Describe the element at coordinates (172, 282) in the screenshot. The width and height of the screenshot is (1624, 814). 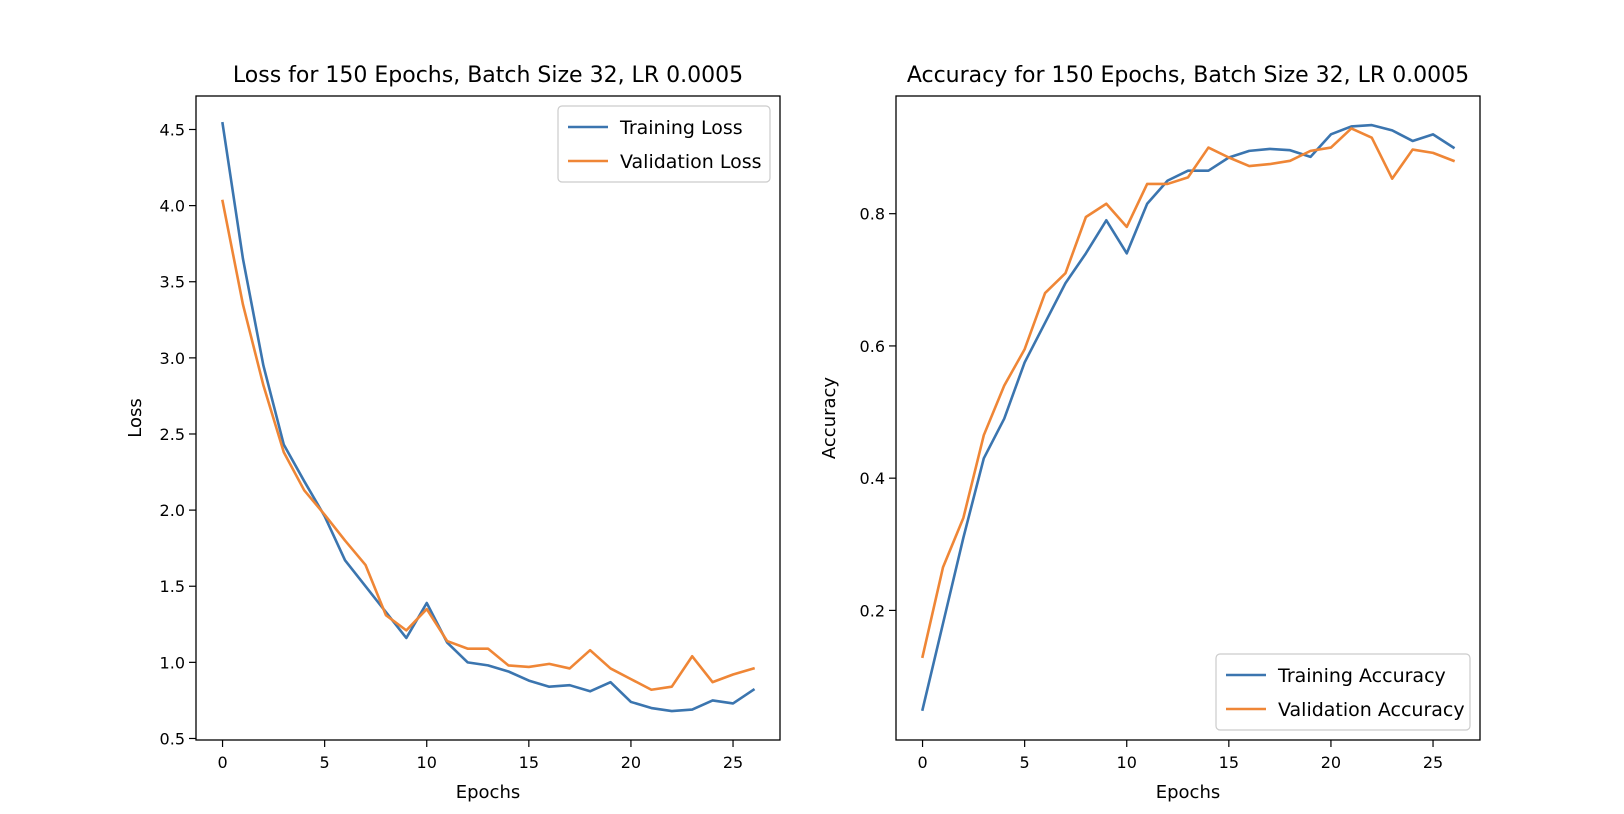
I see `loss-chart-y-tick-label: 3.5` at that location.